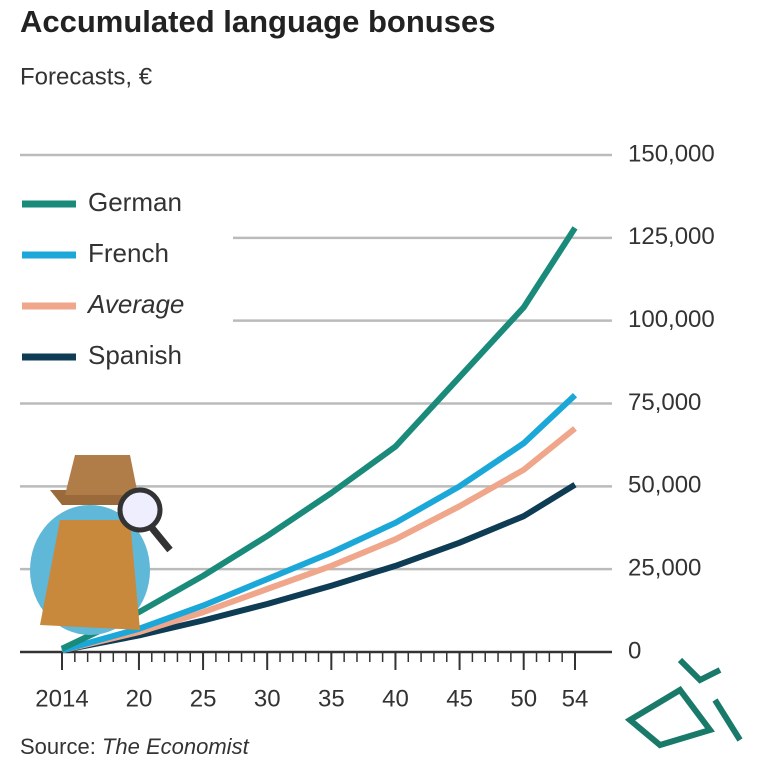 Image resolution: width=762 pixels, height=769 pixels. Describe the element at coordinates (58, 746) in the screenshot. I see `source-label: Source:` at that location.